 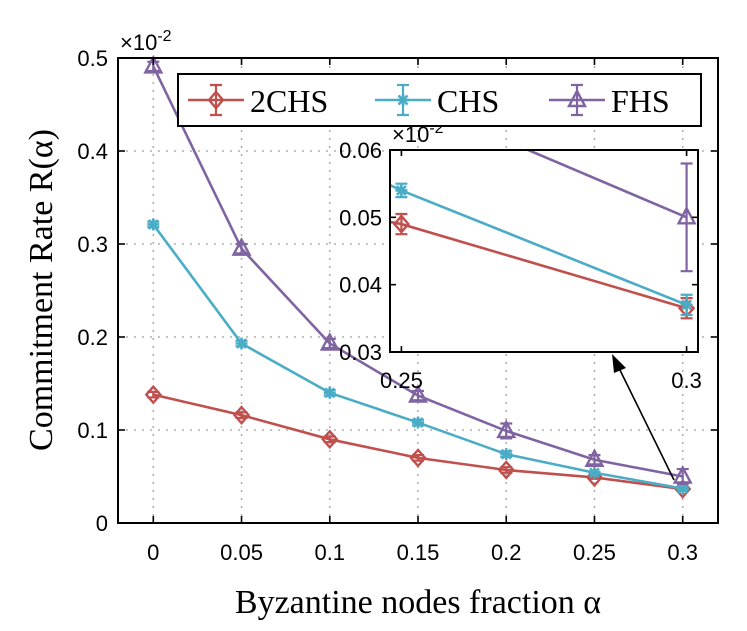 I want to click on inset-frame, so click(x=544, y=251).